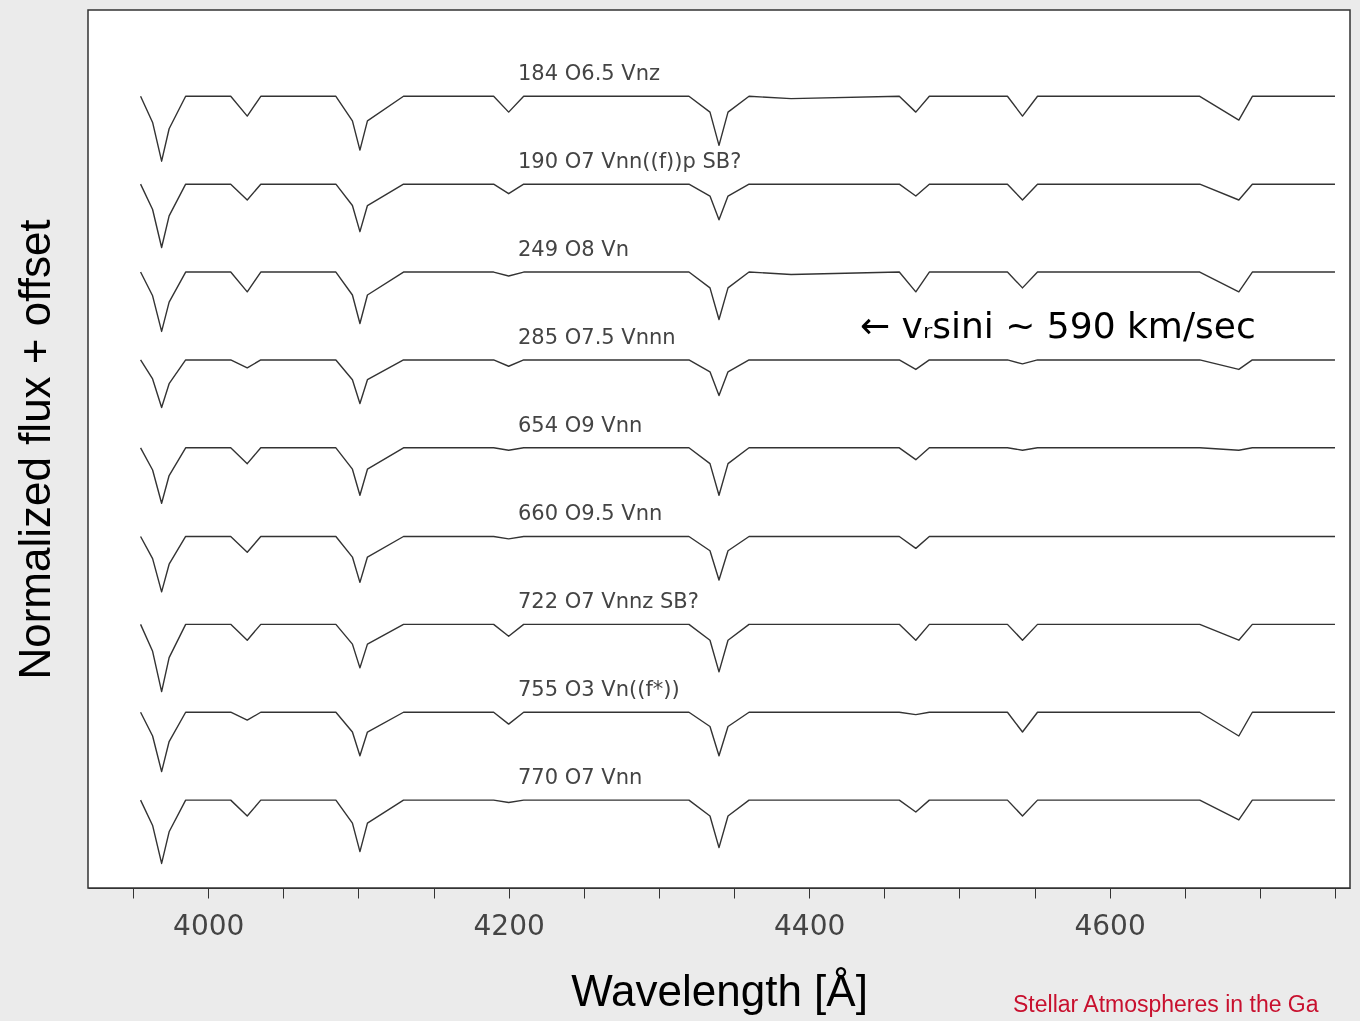 The image size is (1360, 1021). I want to click on y-axis-title: Normalized flux + offset, so click(34, 449).